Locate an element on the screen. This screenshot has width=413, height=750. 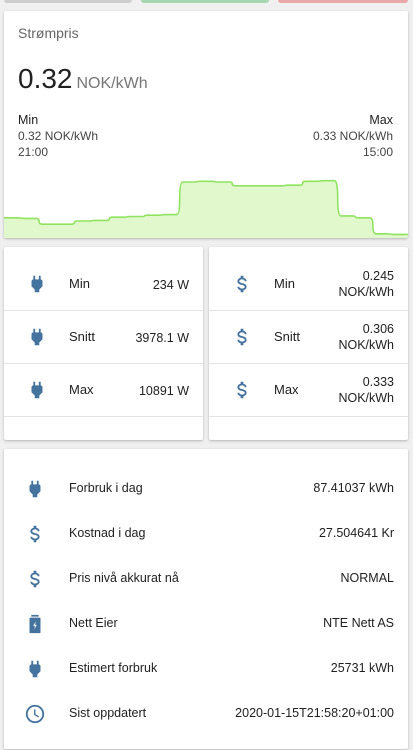
entity-value: 2020-01-15T21:58:20+01:00 is located at coordinates (314, 713).